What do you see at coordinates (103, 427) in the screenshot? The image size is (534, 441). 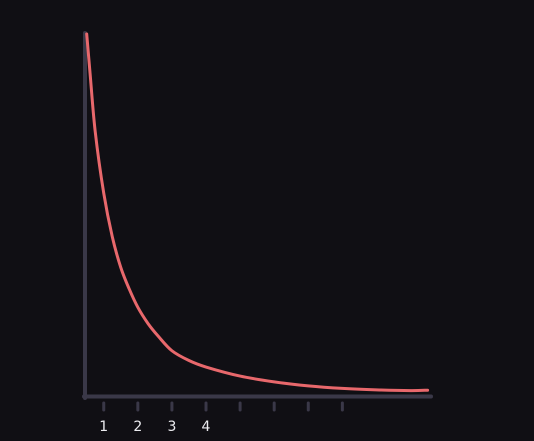 I see `x-tick-label: 1` at bounding box center [103, 427].